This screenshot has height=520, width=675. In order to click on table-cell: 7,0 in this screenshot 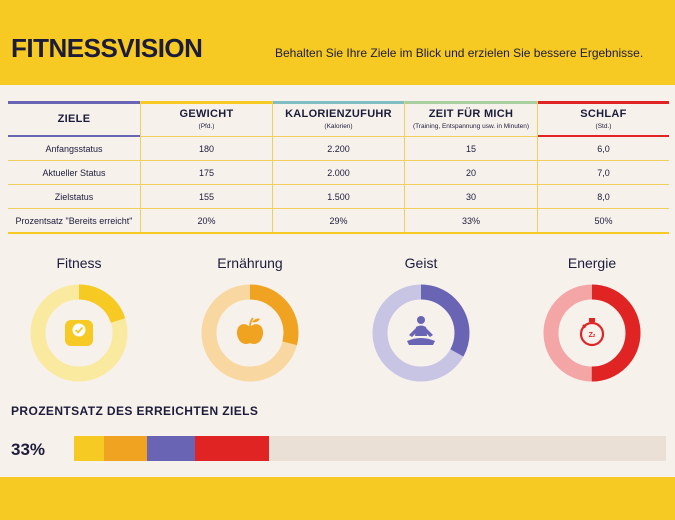, I will do `click(603, 172)`.